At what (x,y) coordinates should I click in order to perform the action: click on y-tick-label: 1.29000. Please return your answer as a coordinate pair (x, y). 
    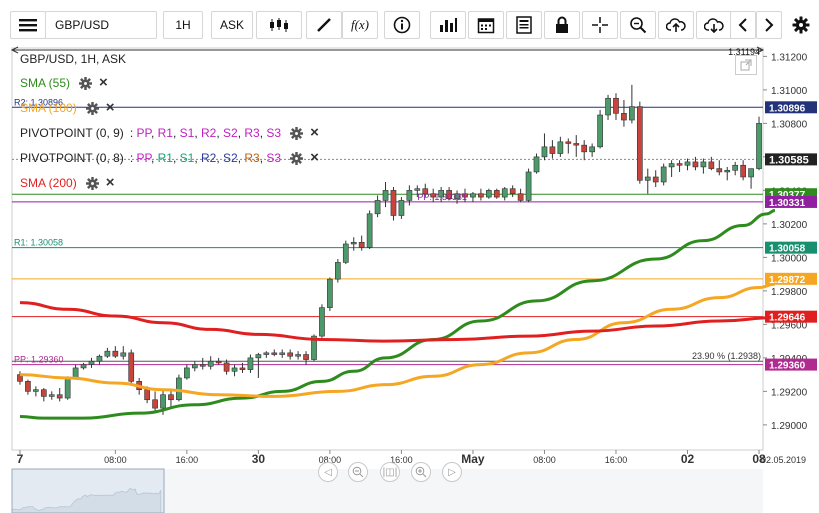
    Looking at the image, I should click on (789, 426).